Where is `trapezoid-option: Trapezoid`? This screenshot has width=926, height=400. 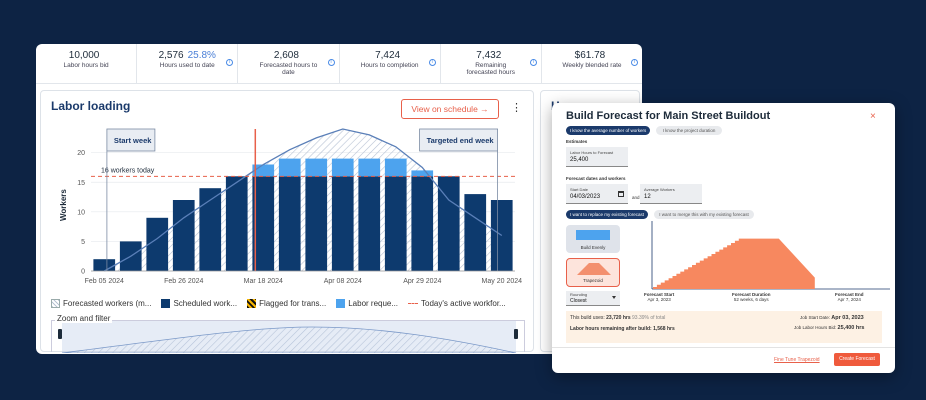 trapezoid-option: Trapezoid is located at coordinates (593, 272).